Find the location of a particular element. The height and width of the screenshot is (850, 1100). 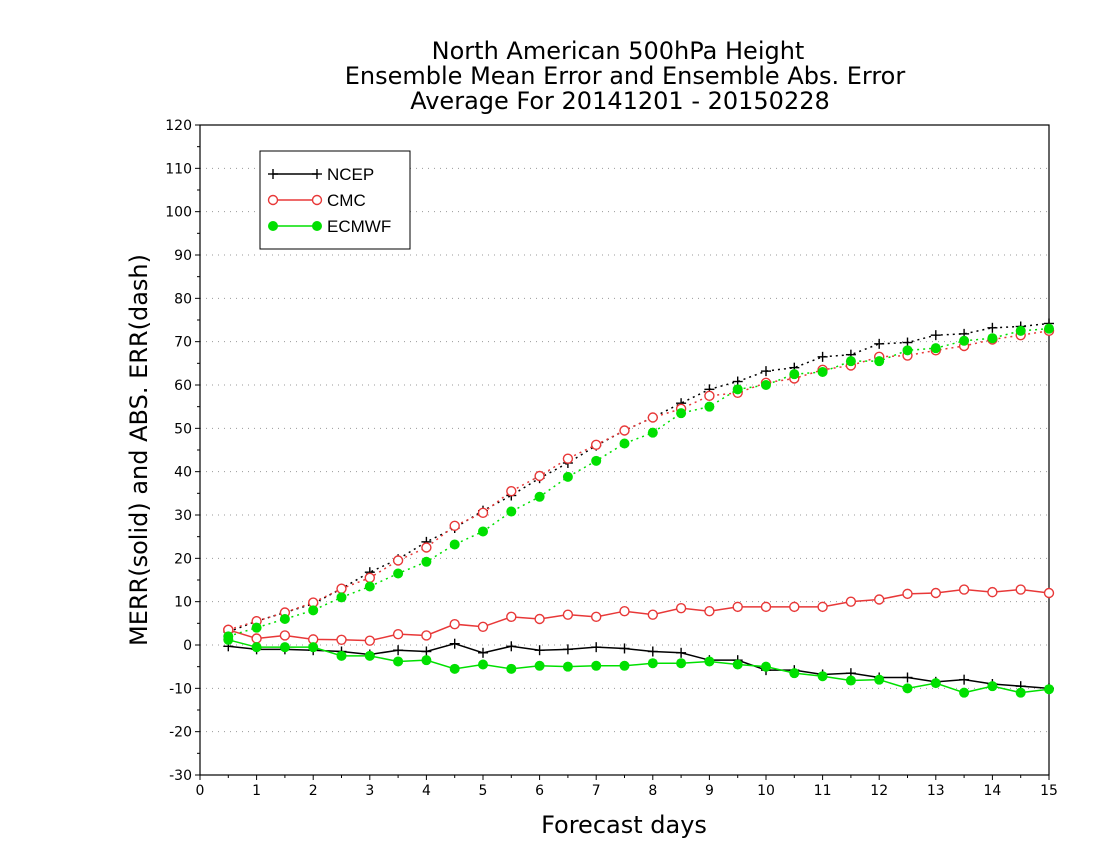

y-tick-label: 50 is located at coordinates (183, 429).